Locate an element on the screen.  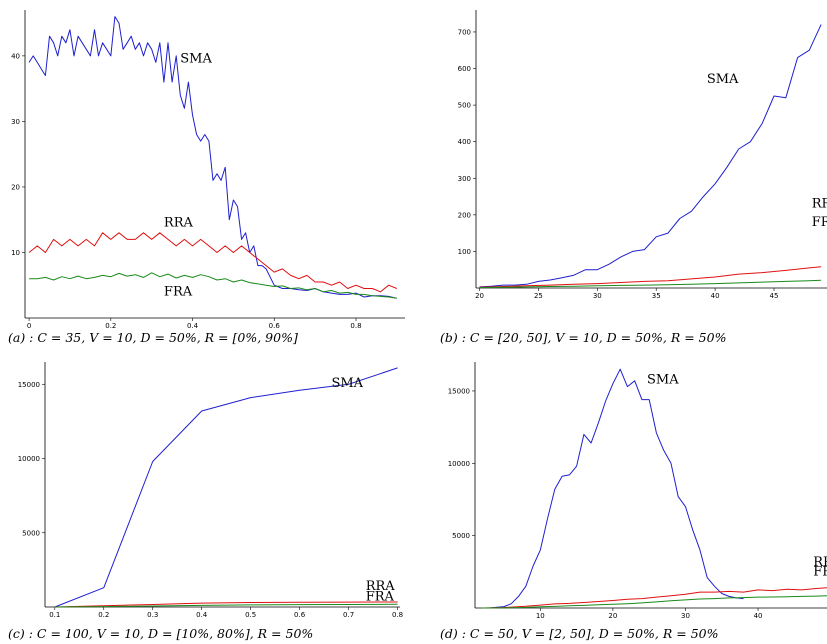
y-tick-label: 20 is located at coordinates (15, 187).